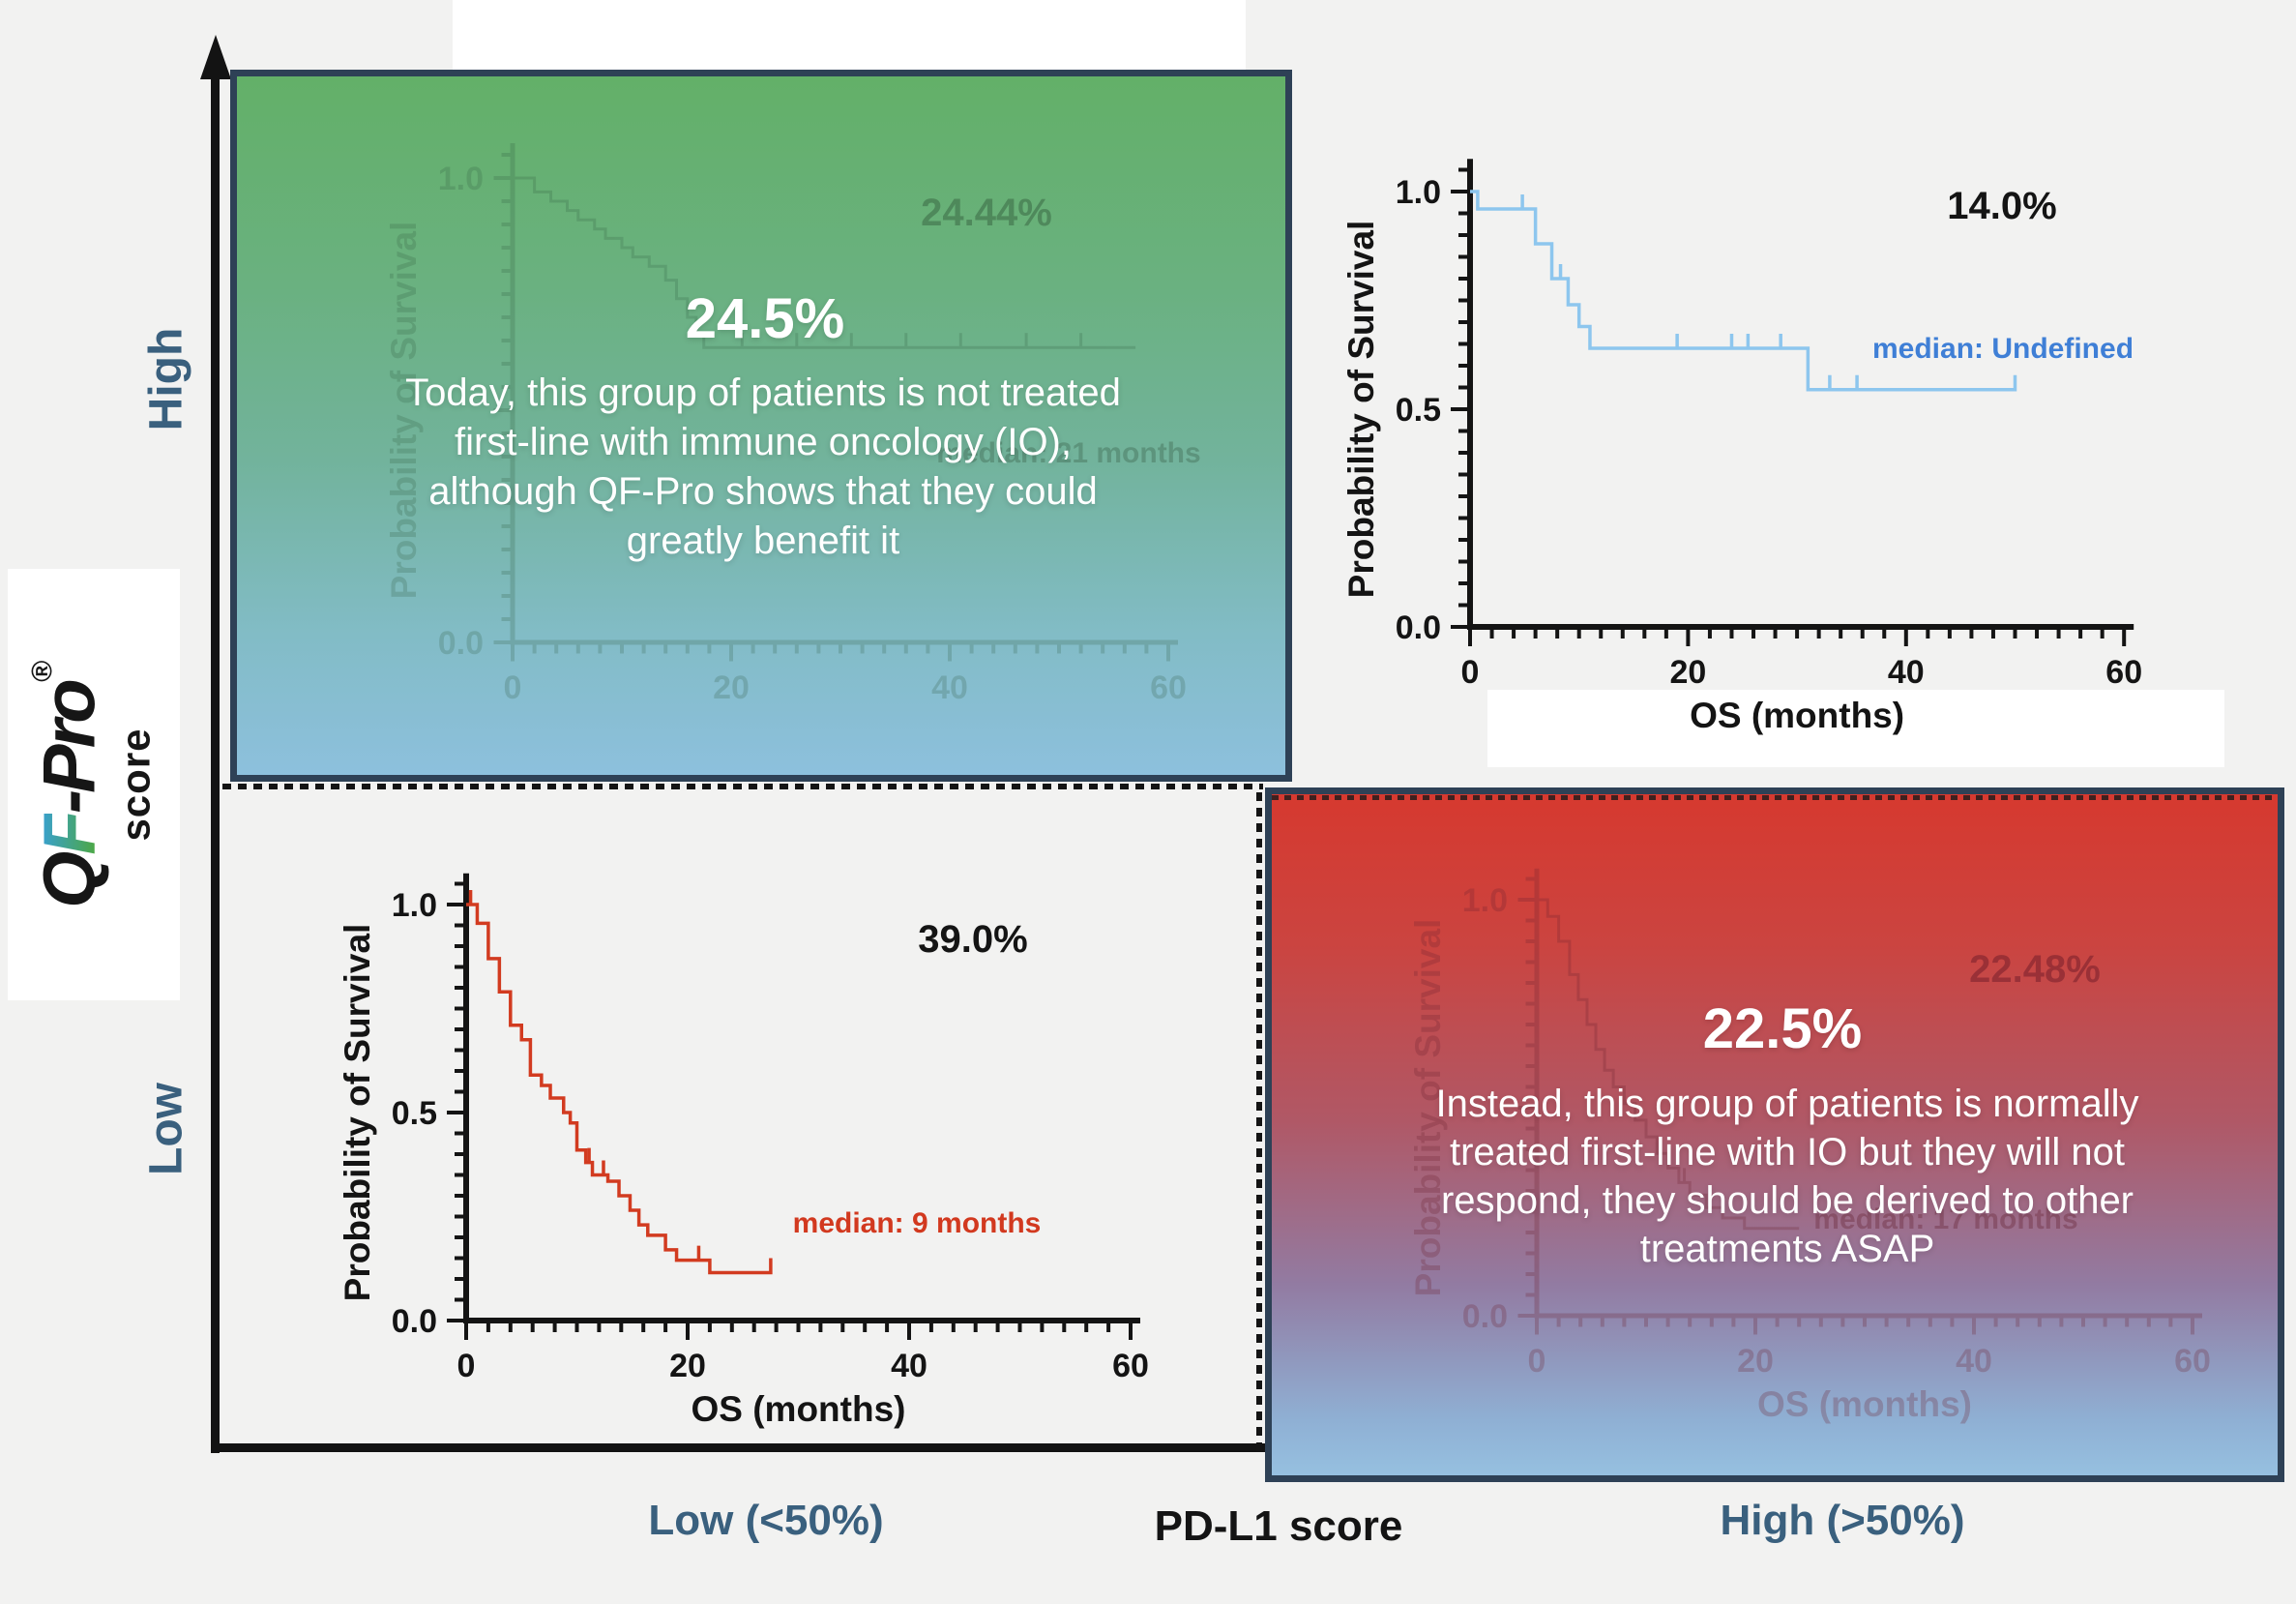 The image size is (2296, 1604). I want to click on pdl1-score-axis-line, so click(739, 1448).